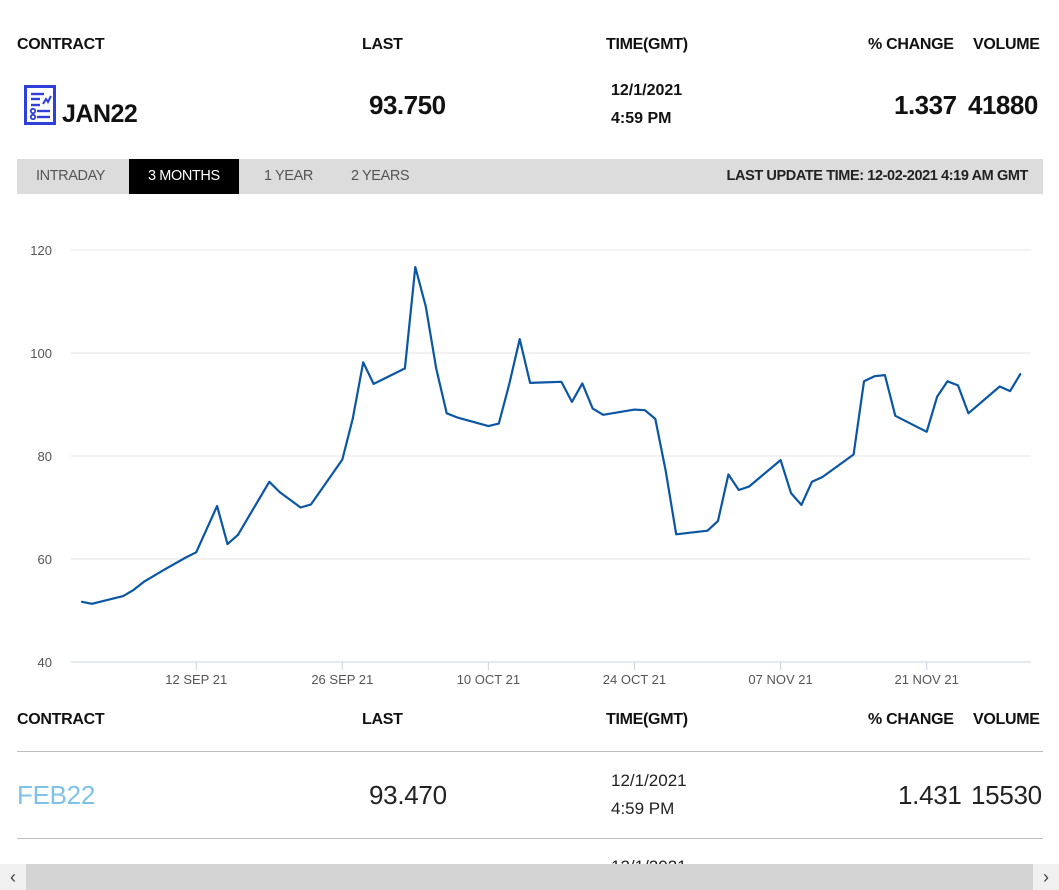 Image resolution: width=1059 pixels, height=890 pixels. I want to click on horizontal-scrollbar: ‹ ›, so click(529, 877).